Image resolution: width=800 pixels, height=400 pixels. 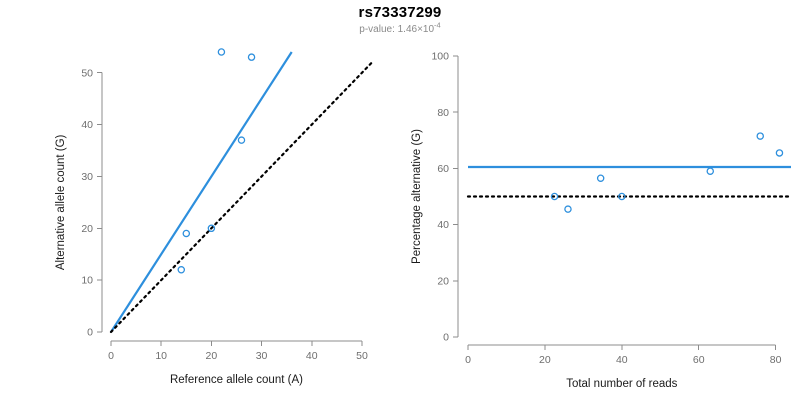 I want to click on y-axis-title: Alternative allele count (G), so click(x=61, y=202).